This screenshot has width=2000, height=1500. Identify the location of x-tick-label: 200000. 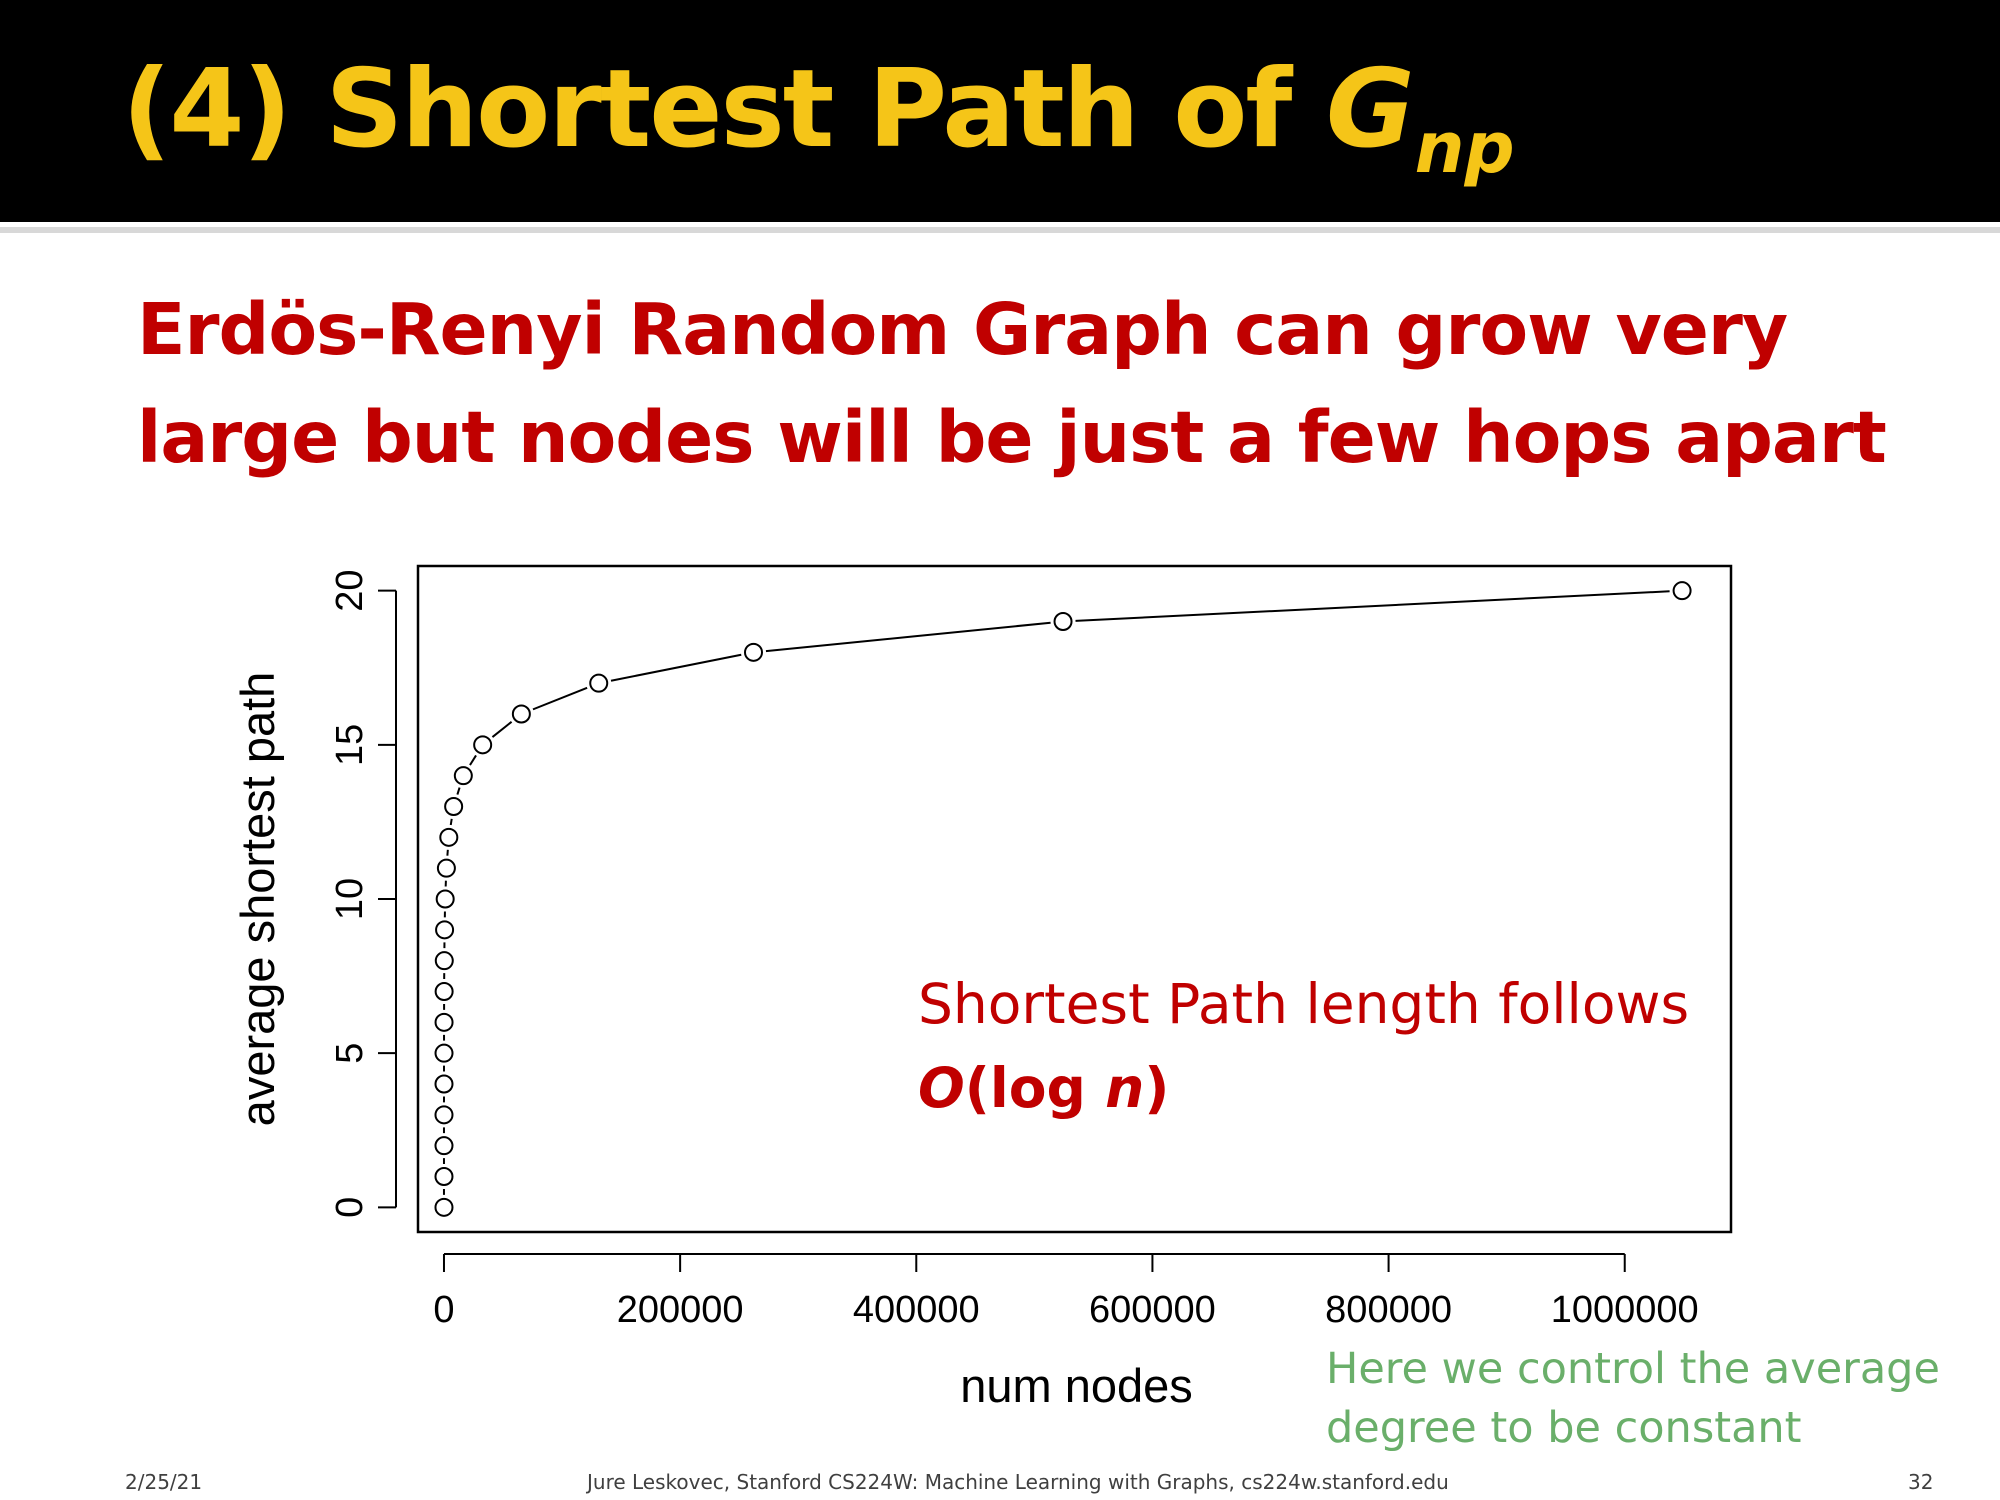
(680, 1310).